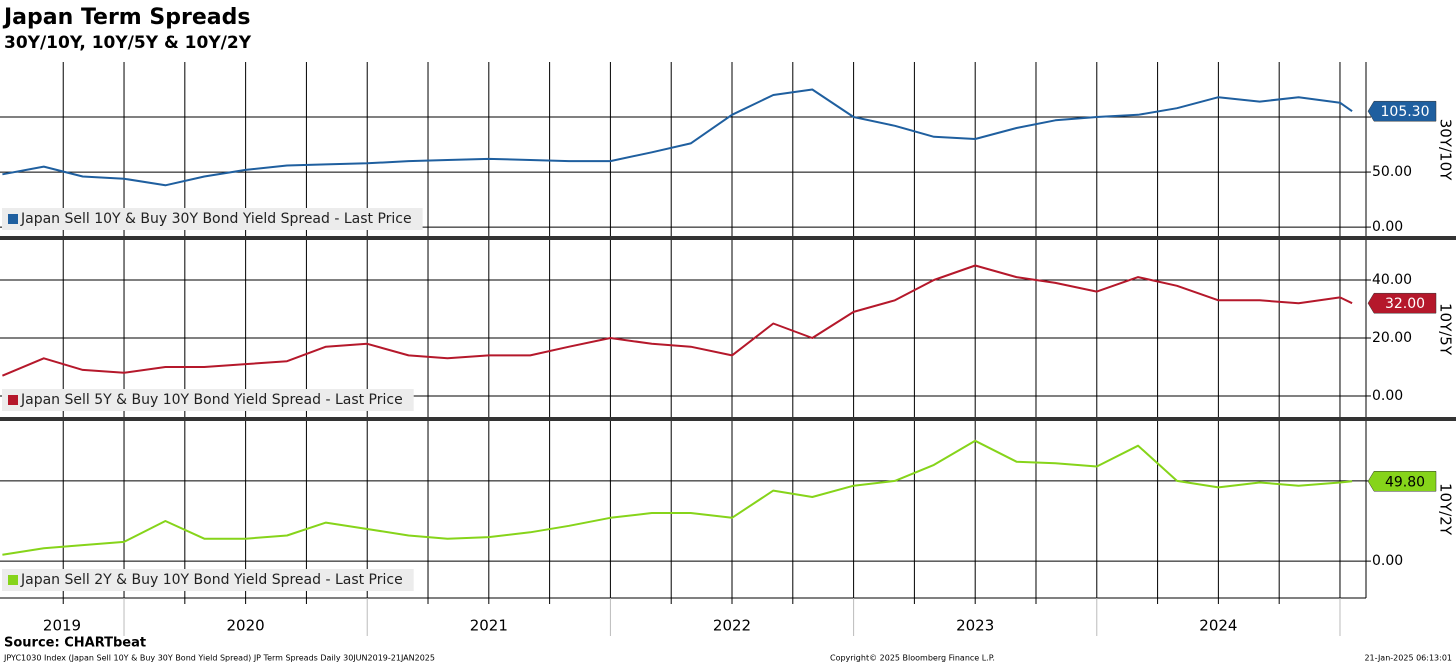 Image resolution: width=1456 pixels, height=669 pixels. I want to click on source: Source: CHARTbeat, so click(75, 643).